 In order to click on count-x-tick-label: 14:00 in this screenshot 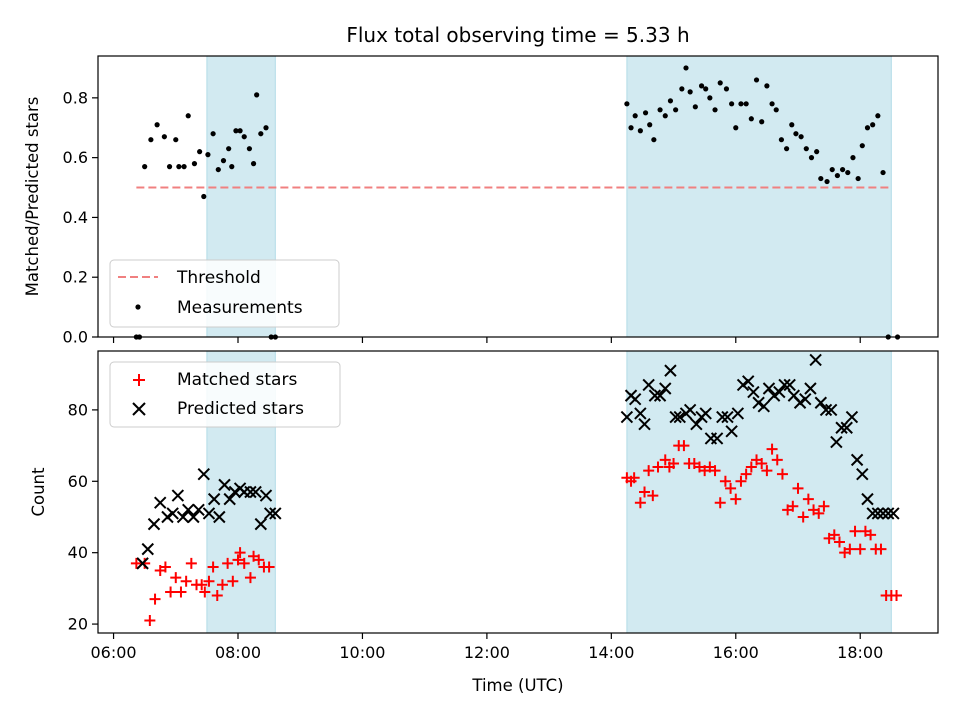, I will do `click(611, 652)`.